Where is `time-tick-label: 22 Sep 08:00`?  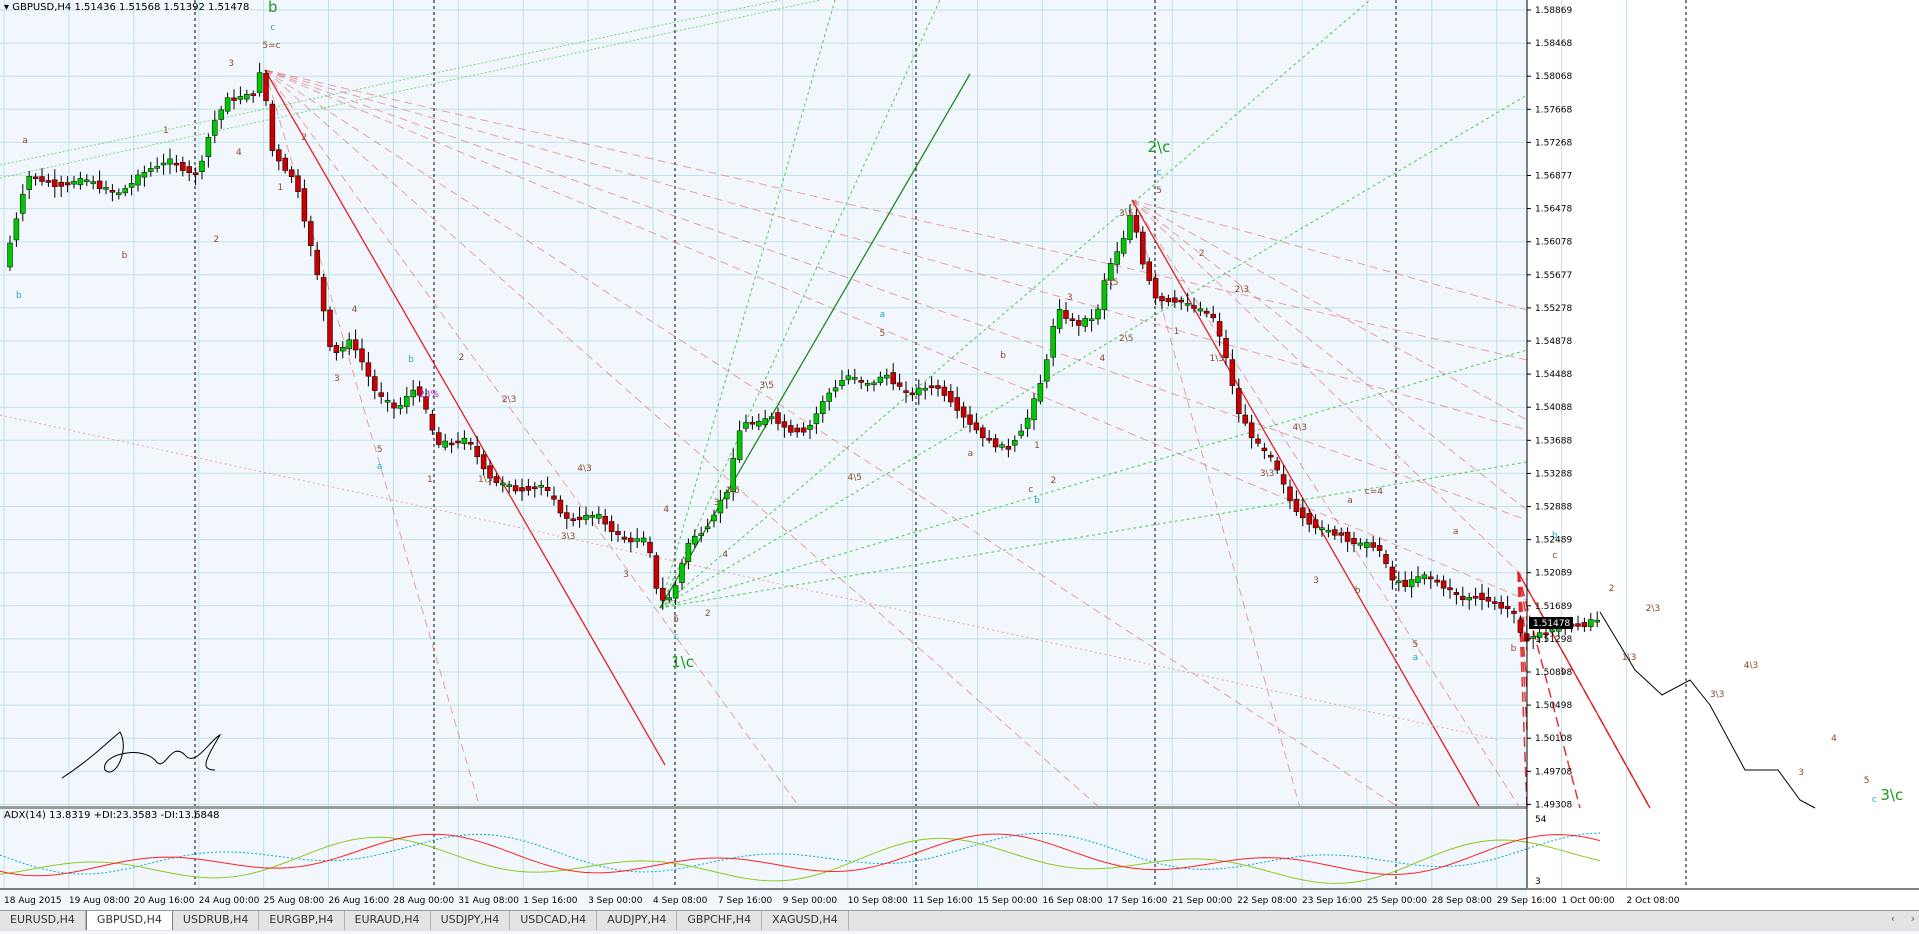 time-tick-label: 22 Sep 08:00 is located at coordinates (1267, 901).